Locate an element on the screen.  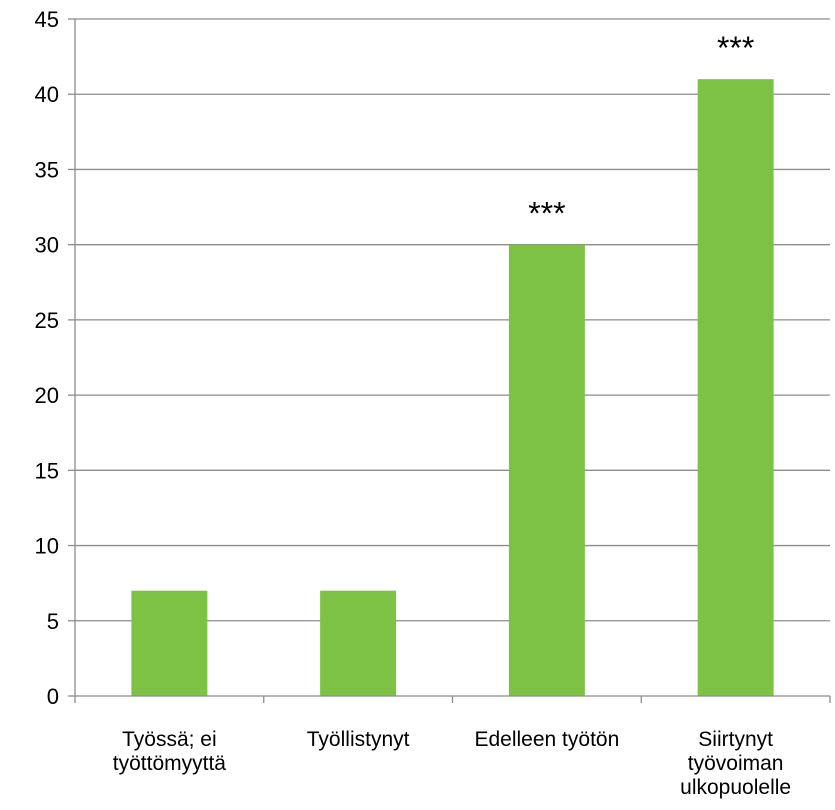
y-tick-label: 40 is located at coordinates (47, 94).